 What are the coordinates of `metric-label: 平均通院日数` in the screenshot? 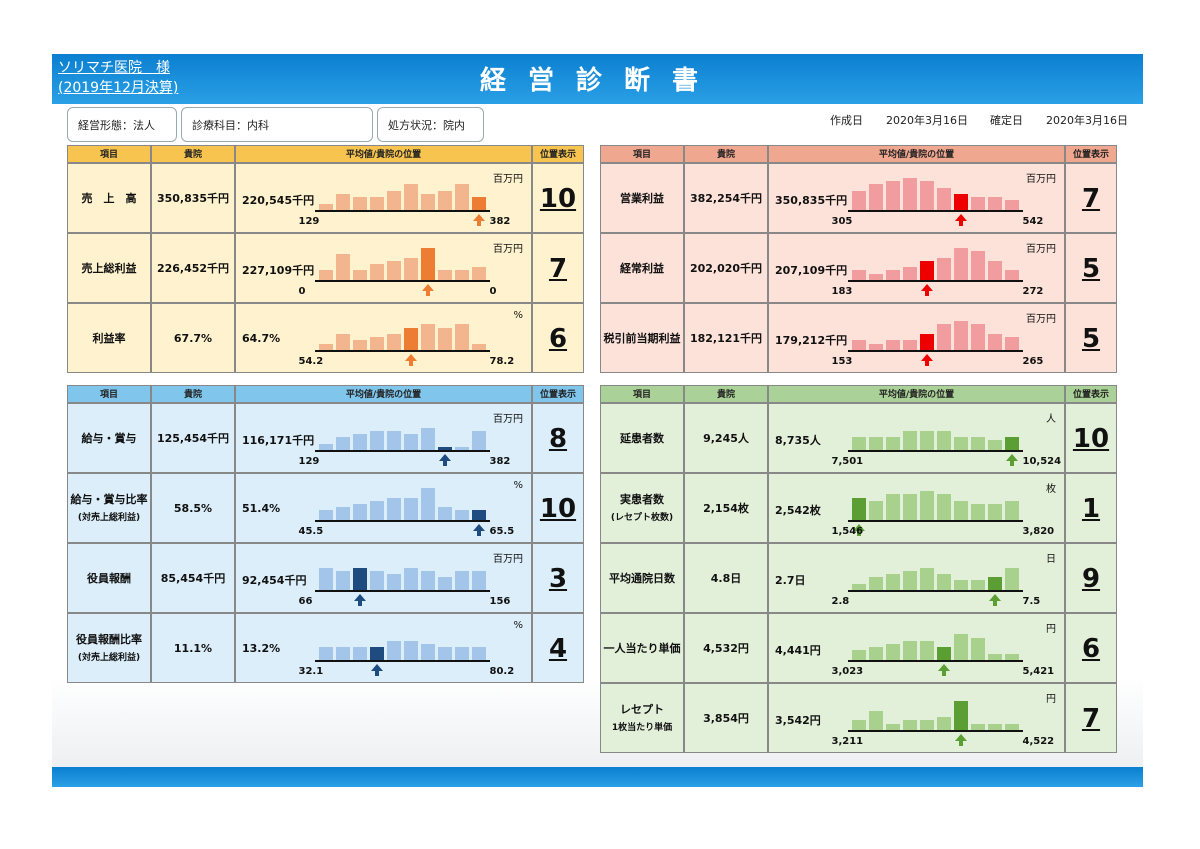 It's located at (642, 578).